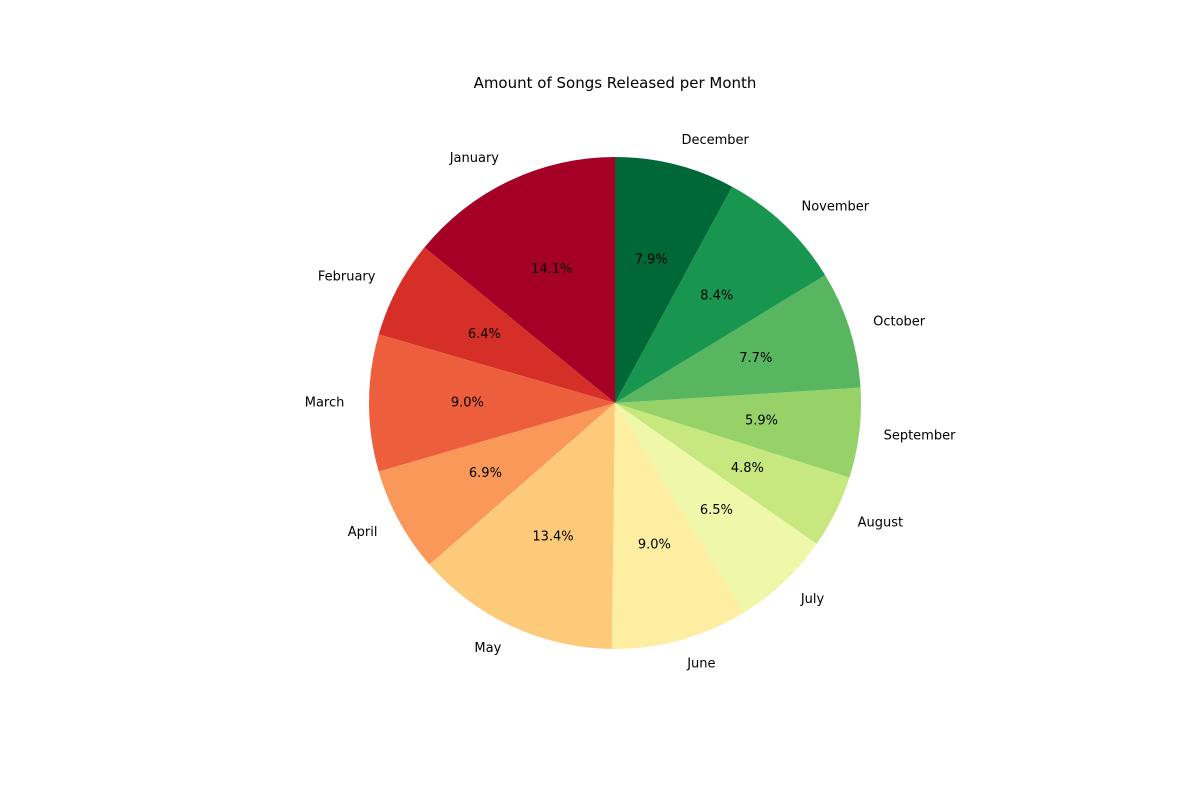 The height and width of the screenshot is (800, 1200). I want to click on slice-label-june: June, so click(700, 663).